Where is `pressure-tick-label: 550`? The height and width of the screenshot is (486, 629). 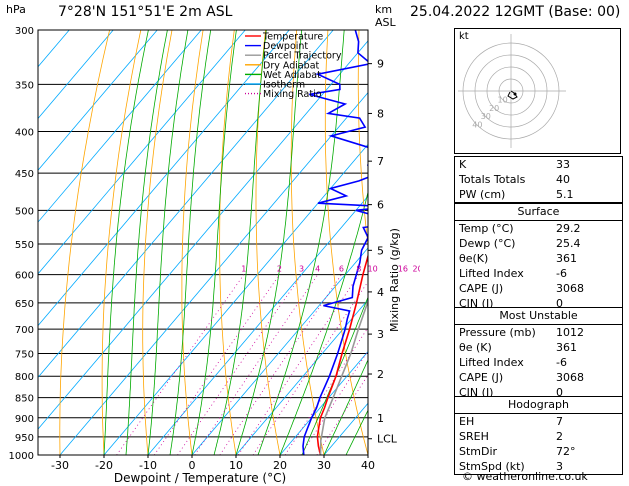 pressure-tick-label: 550 is located at coordinates (24, 245).